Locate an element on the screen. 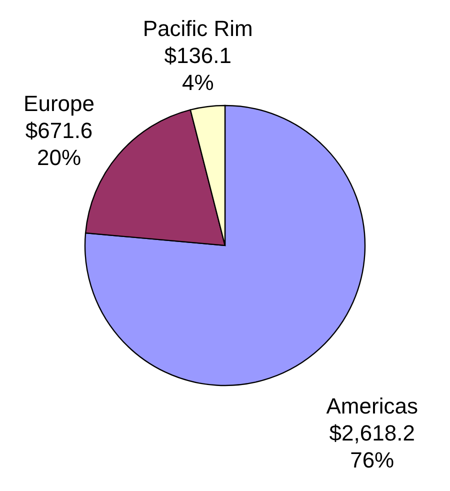  slice-label: Europe is located at coordinates (59, 103).